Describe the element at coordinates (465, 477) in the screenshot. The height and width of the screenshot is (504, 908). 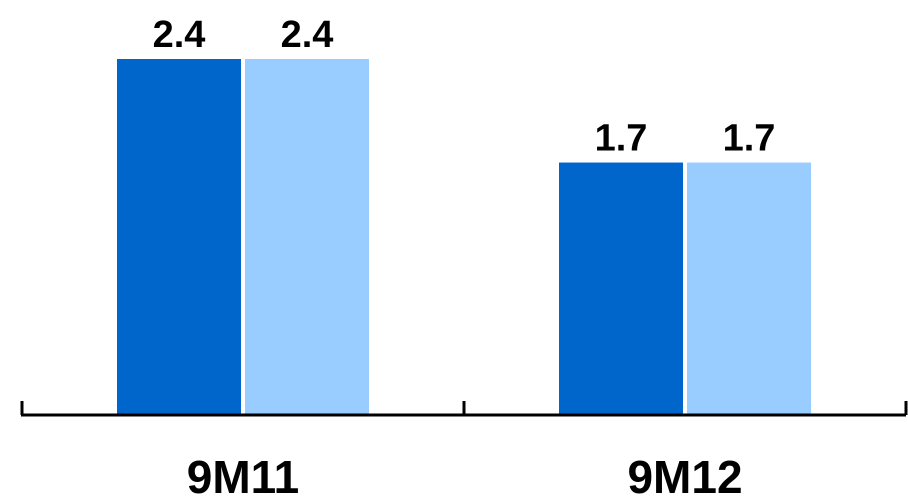
I see `x-tick-labels: 9M11 9M12` at that location.